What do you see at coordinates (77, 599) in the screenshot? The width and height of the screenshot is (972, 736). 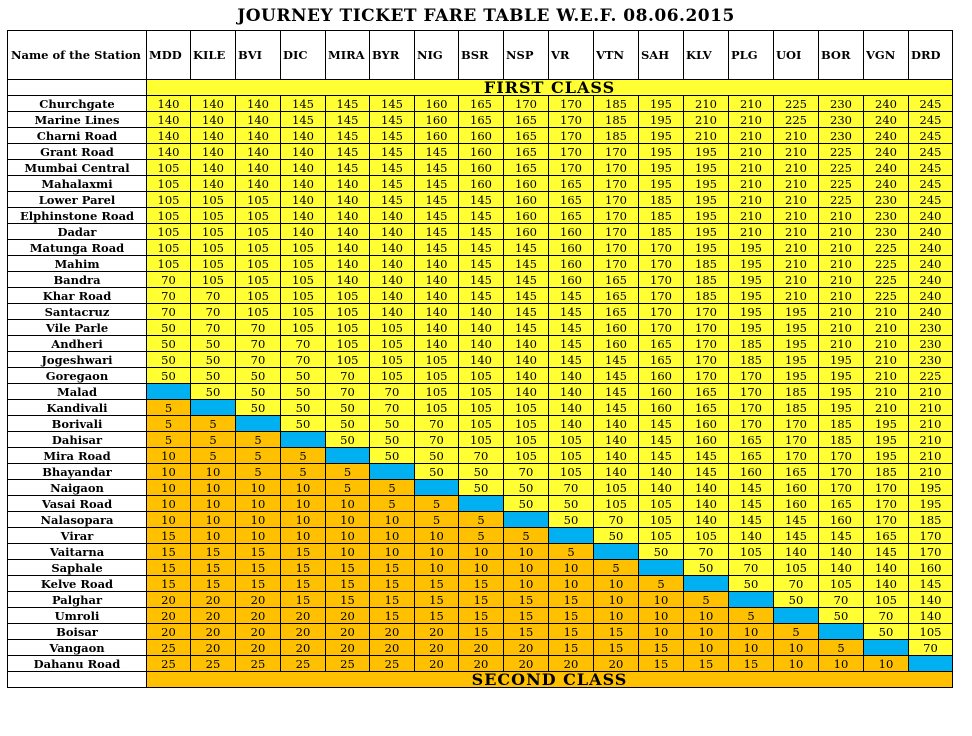 I see `station-name: Palghar` at bounding box center [77, 599].